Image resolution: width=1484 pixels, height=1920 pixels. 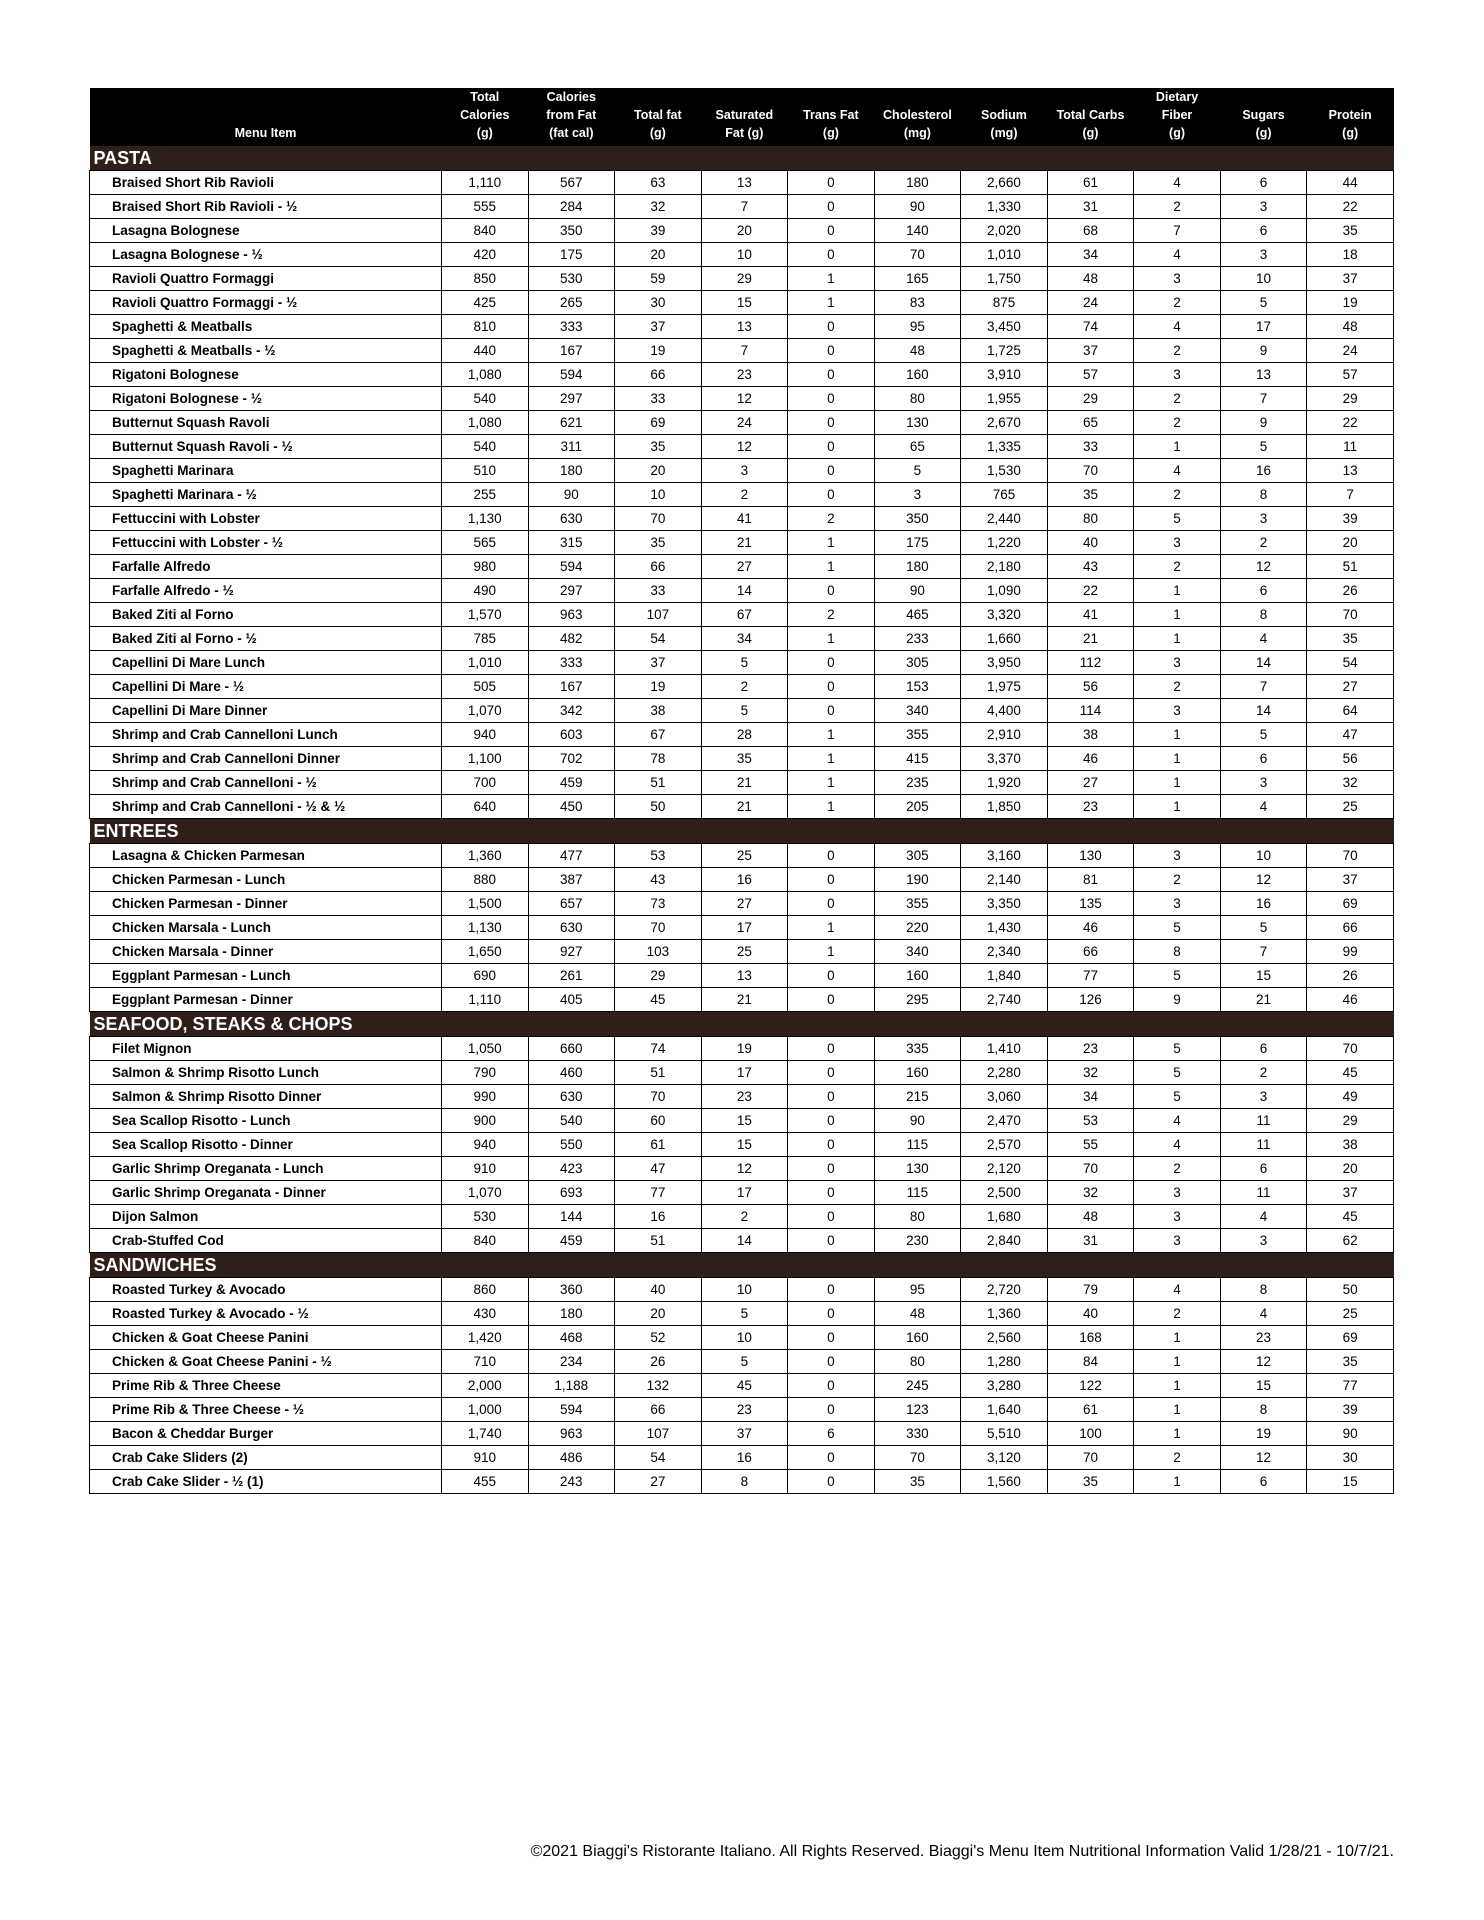 I want to click on nutrient-value: 875, so click(x=1004, y=302).